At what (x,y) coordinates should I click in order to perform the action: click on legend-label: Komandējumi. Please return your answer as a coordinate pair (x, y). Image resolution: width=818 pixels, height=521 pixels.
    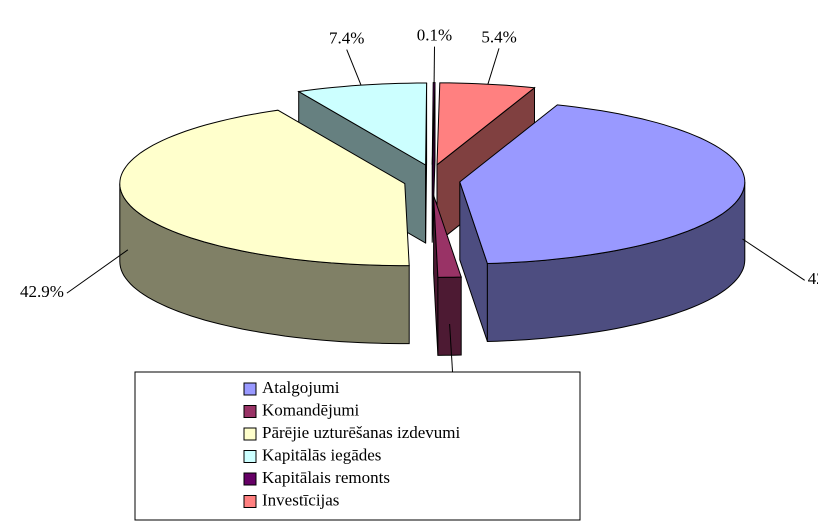
    Looking at the image, I should click on (311, 409).